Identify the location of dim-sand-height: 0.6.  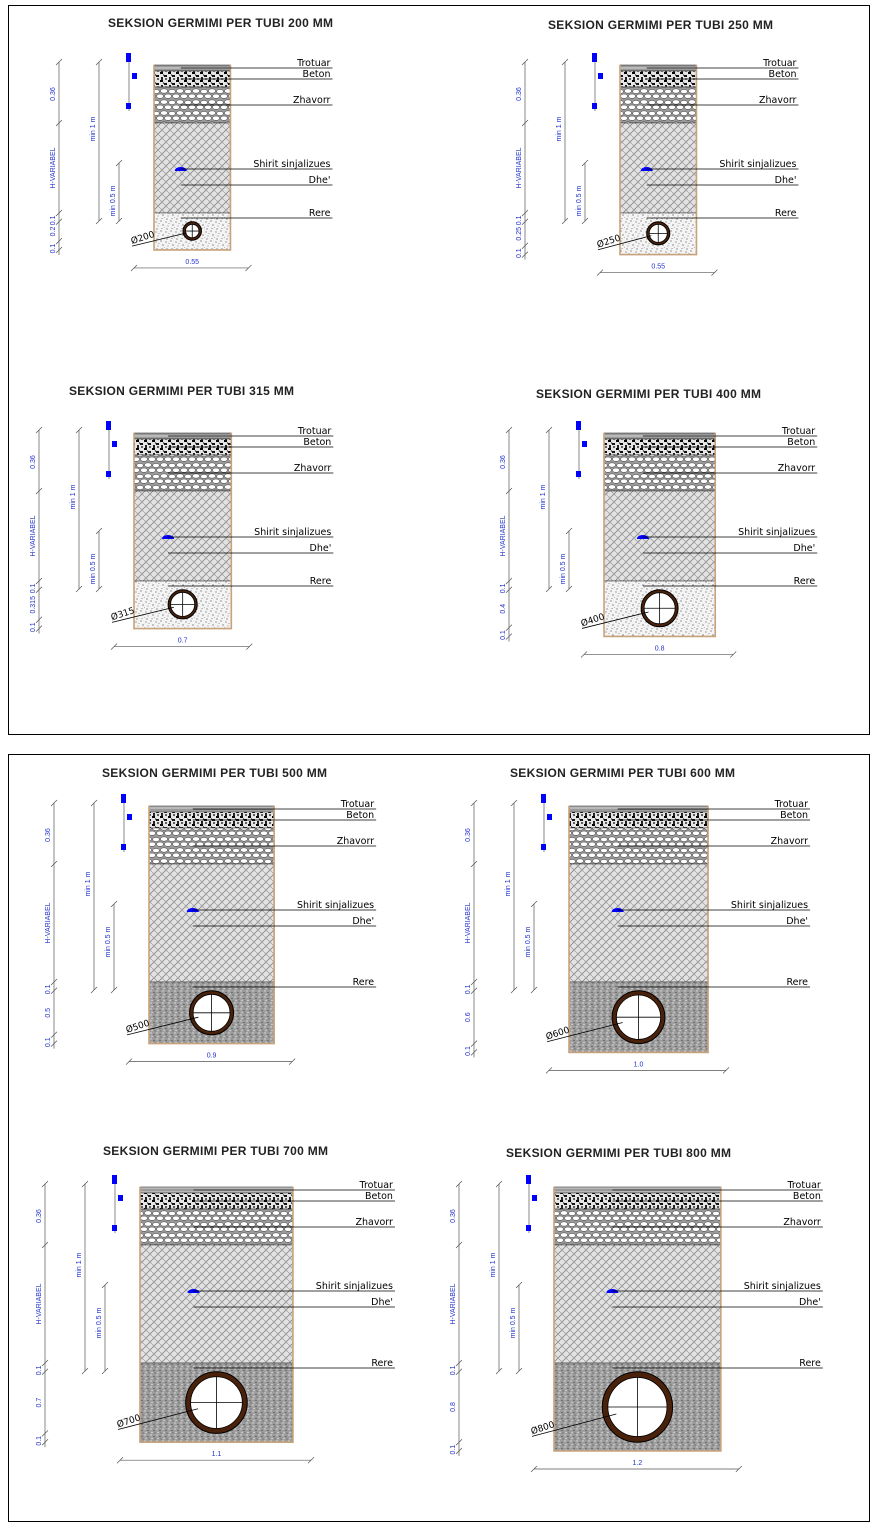
(468, 1017).